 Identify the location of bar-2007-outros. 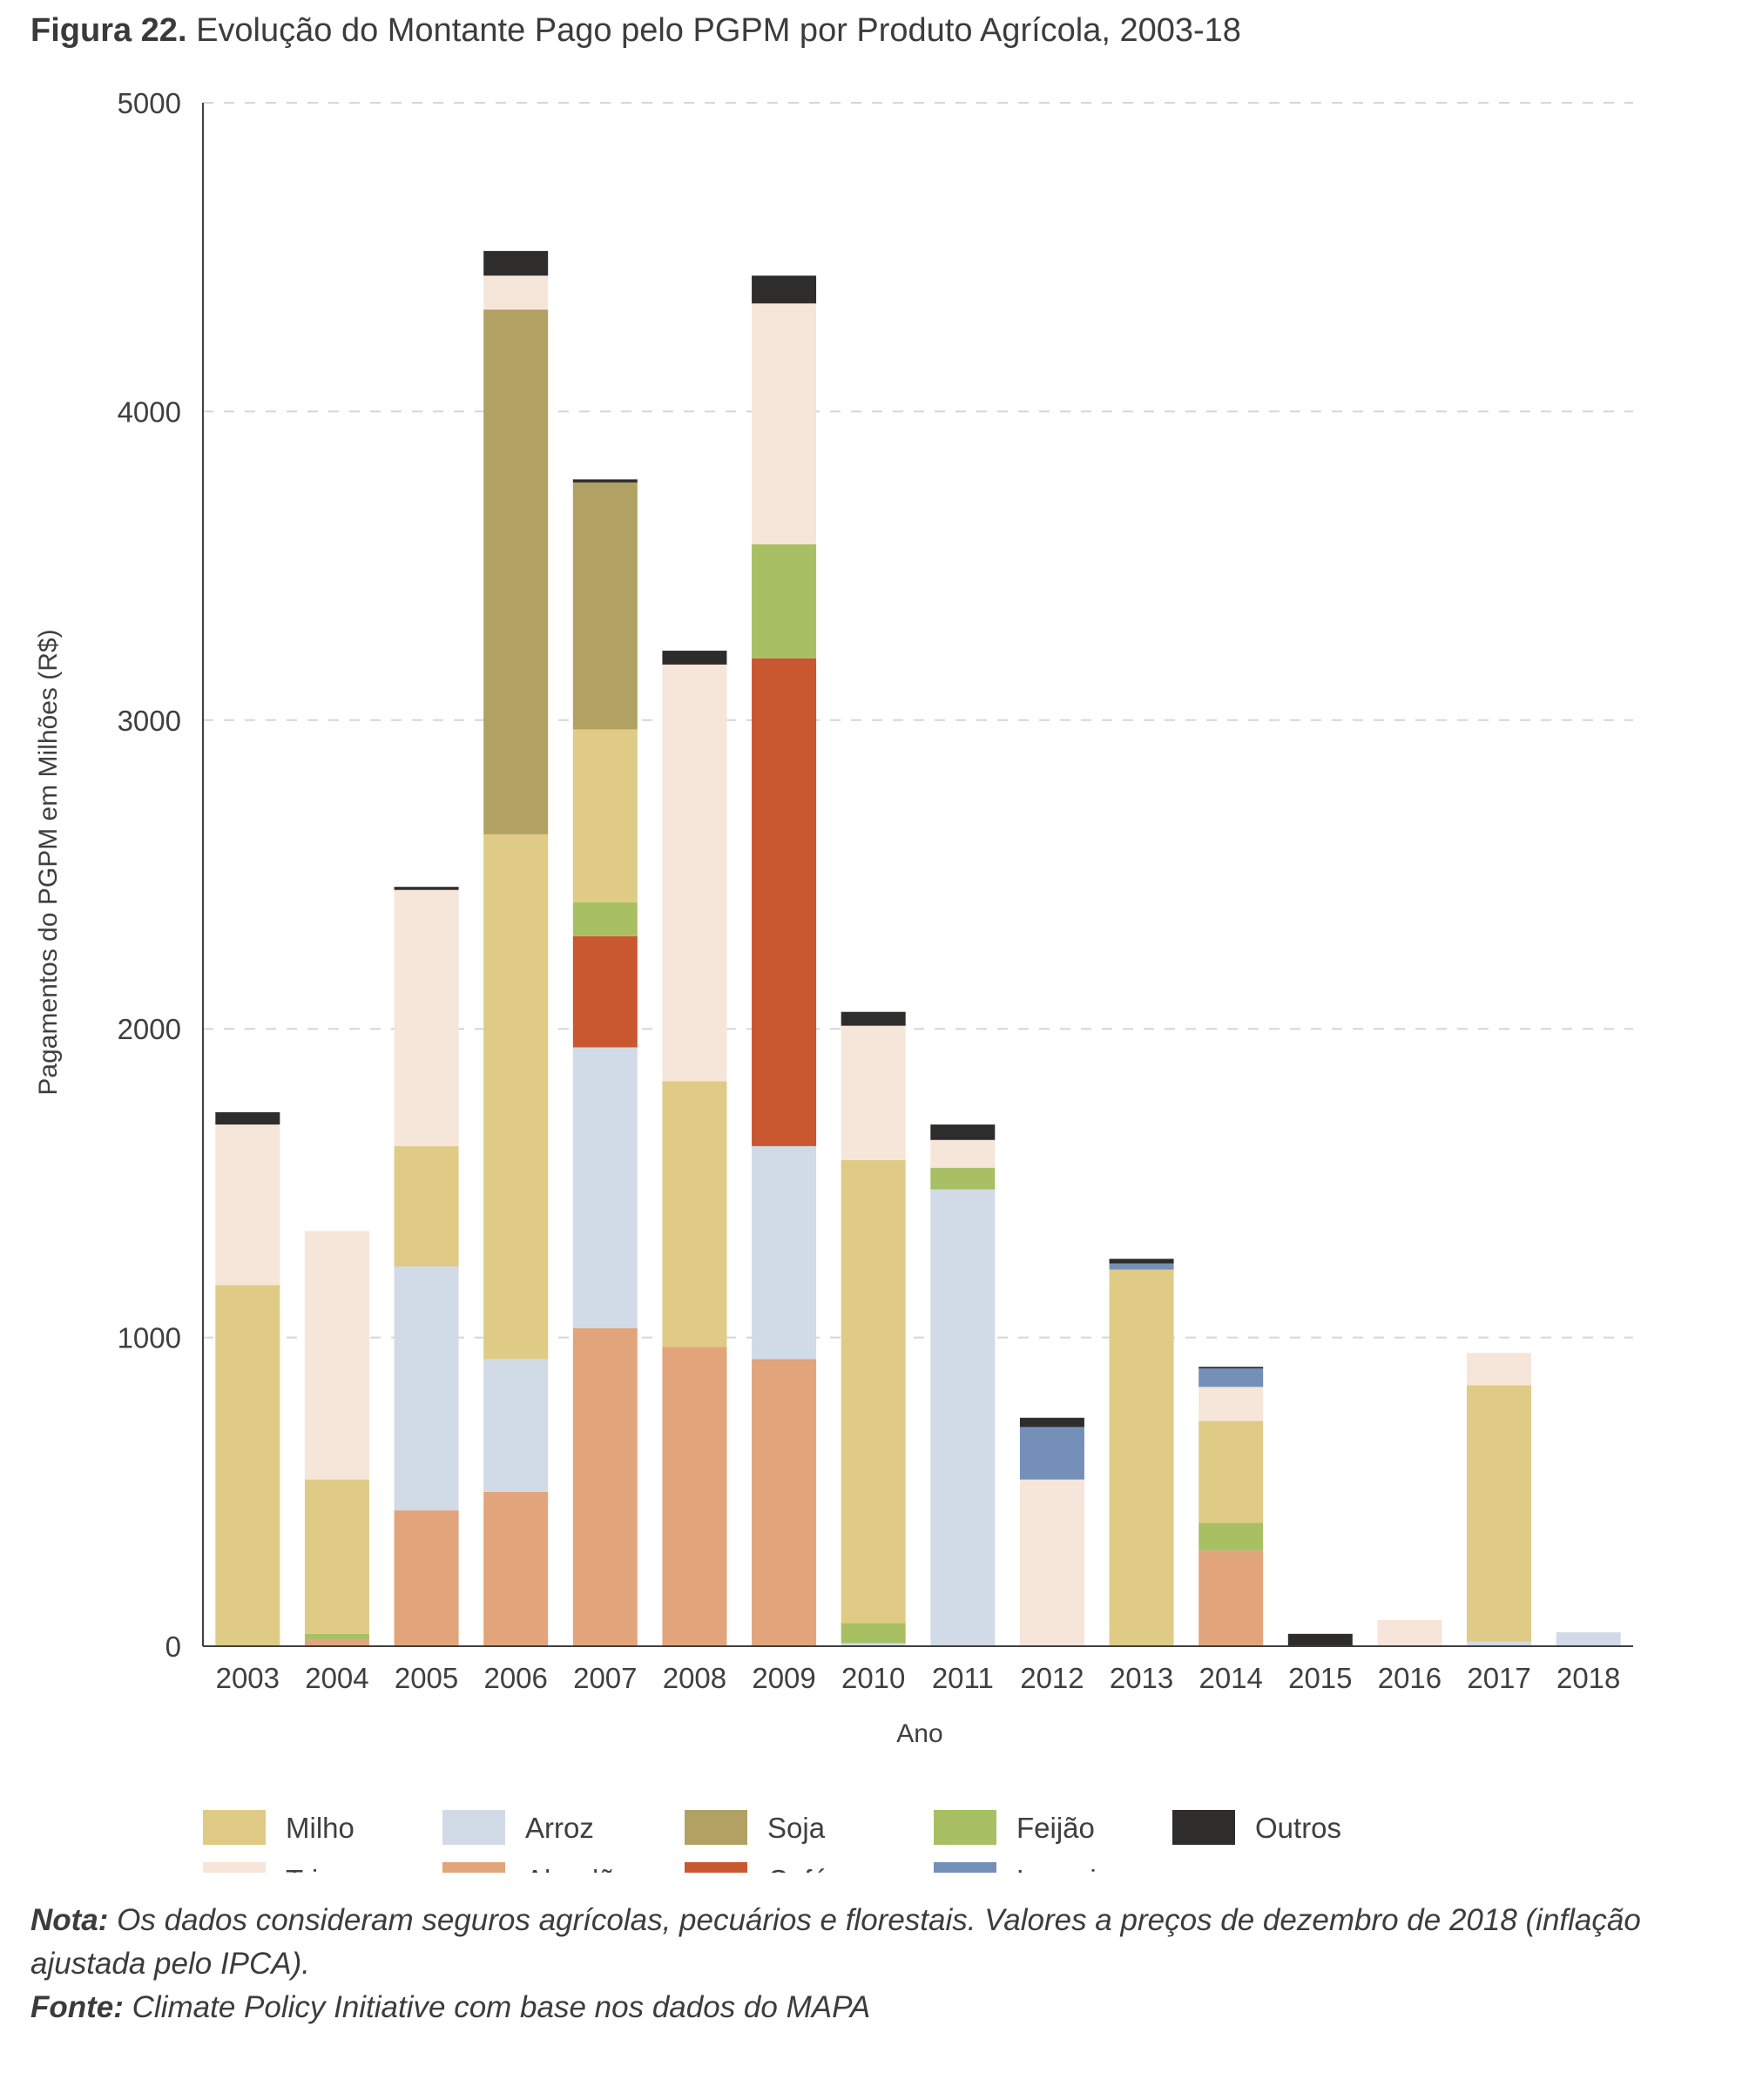
(605, 481).